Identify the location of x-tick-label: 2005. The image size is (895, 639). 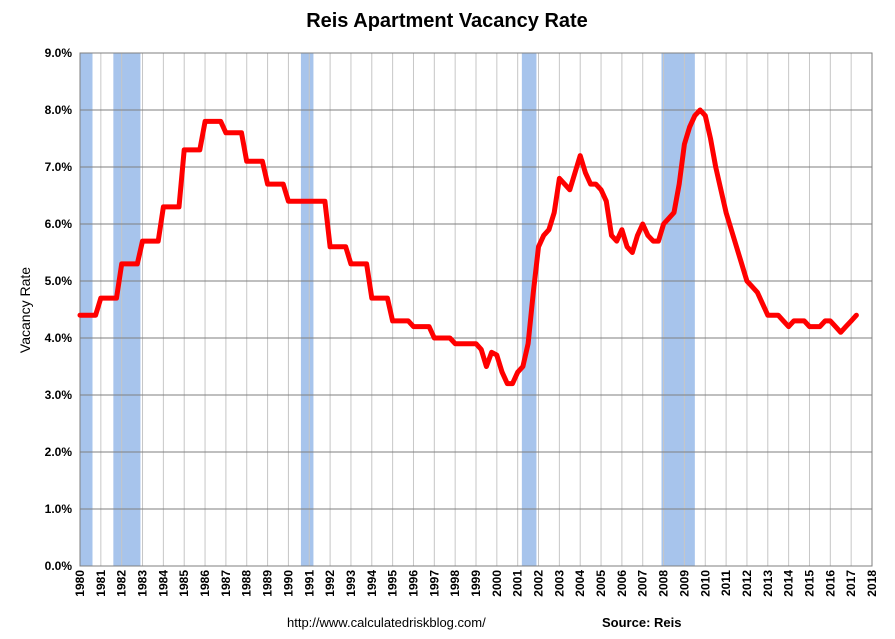
(601, 583).